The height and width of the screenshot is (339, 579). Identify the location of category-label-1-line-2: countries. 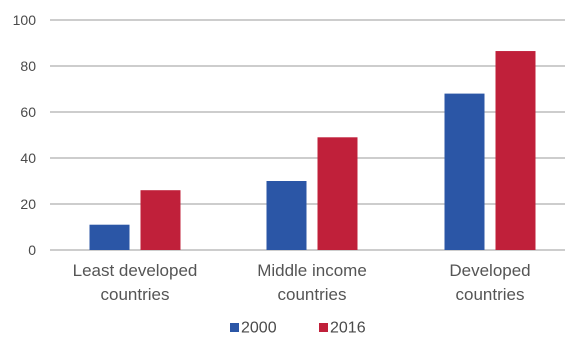
(135, 294).